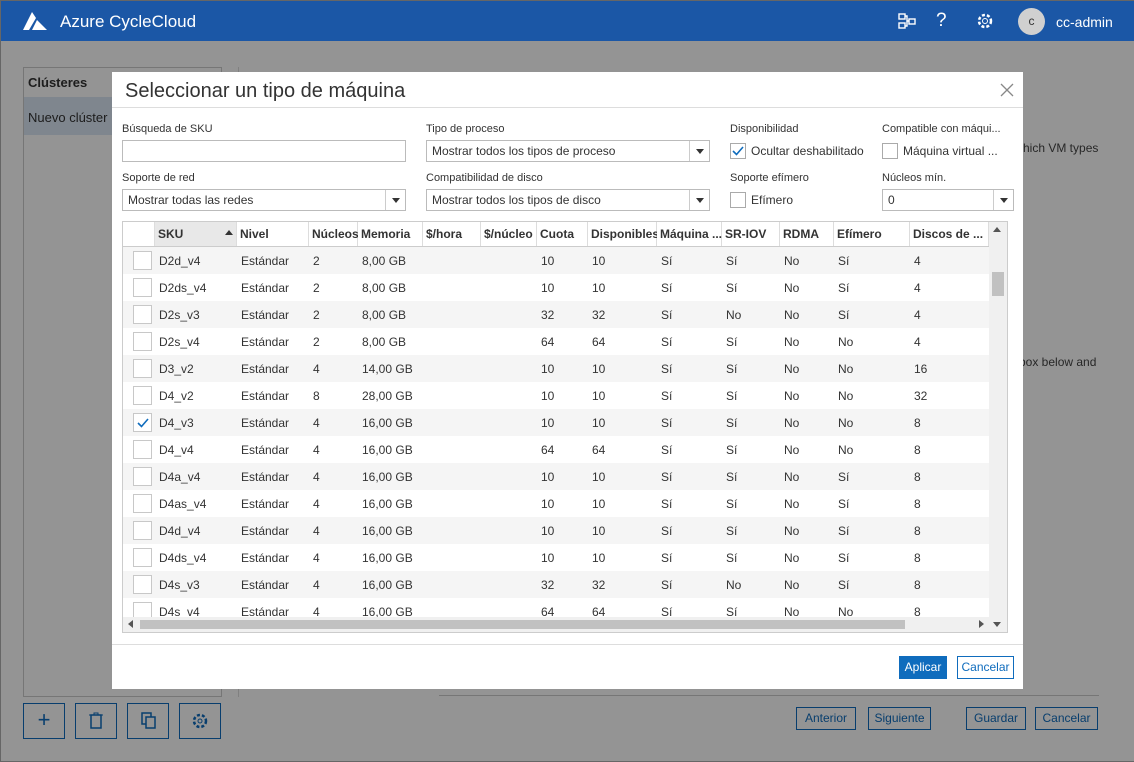 The height and width of the screenshot is (762, 1134). I want to click on help-icon: ?, so click(941, 20).